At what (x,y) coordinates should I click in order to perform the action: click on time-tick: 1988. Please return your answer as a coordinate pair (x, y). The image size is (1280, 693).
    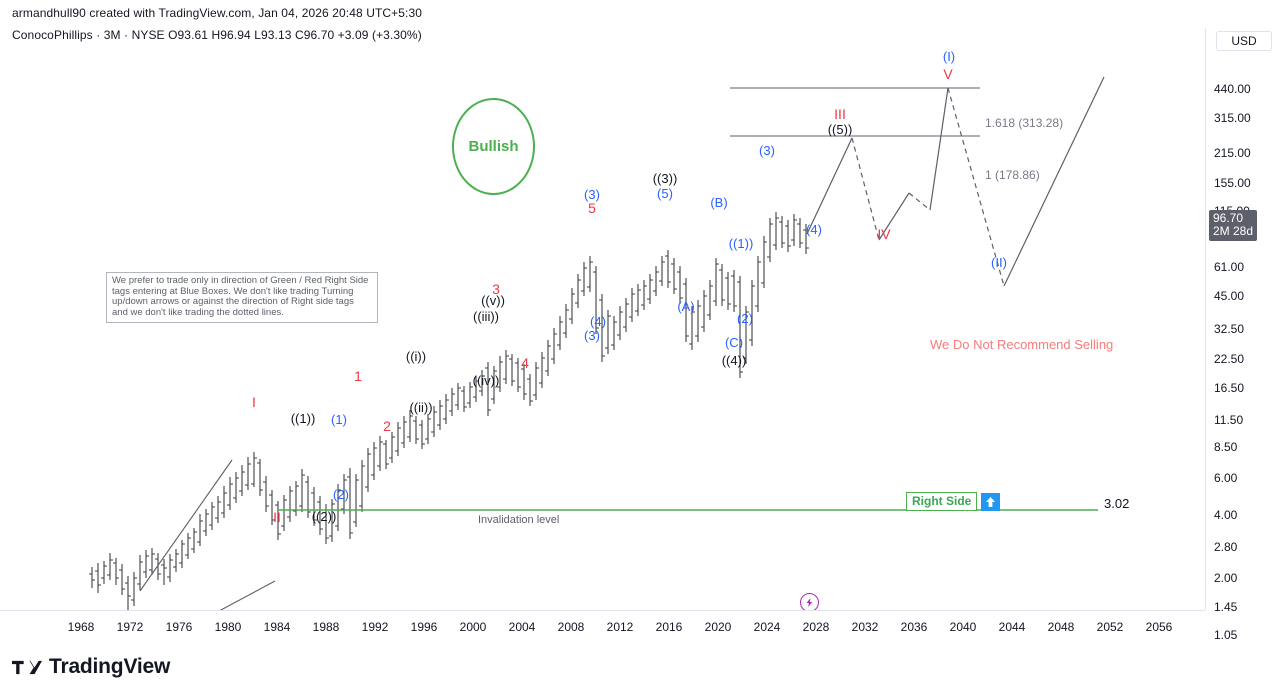
    Looking at the image, I should click on (326, 627).